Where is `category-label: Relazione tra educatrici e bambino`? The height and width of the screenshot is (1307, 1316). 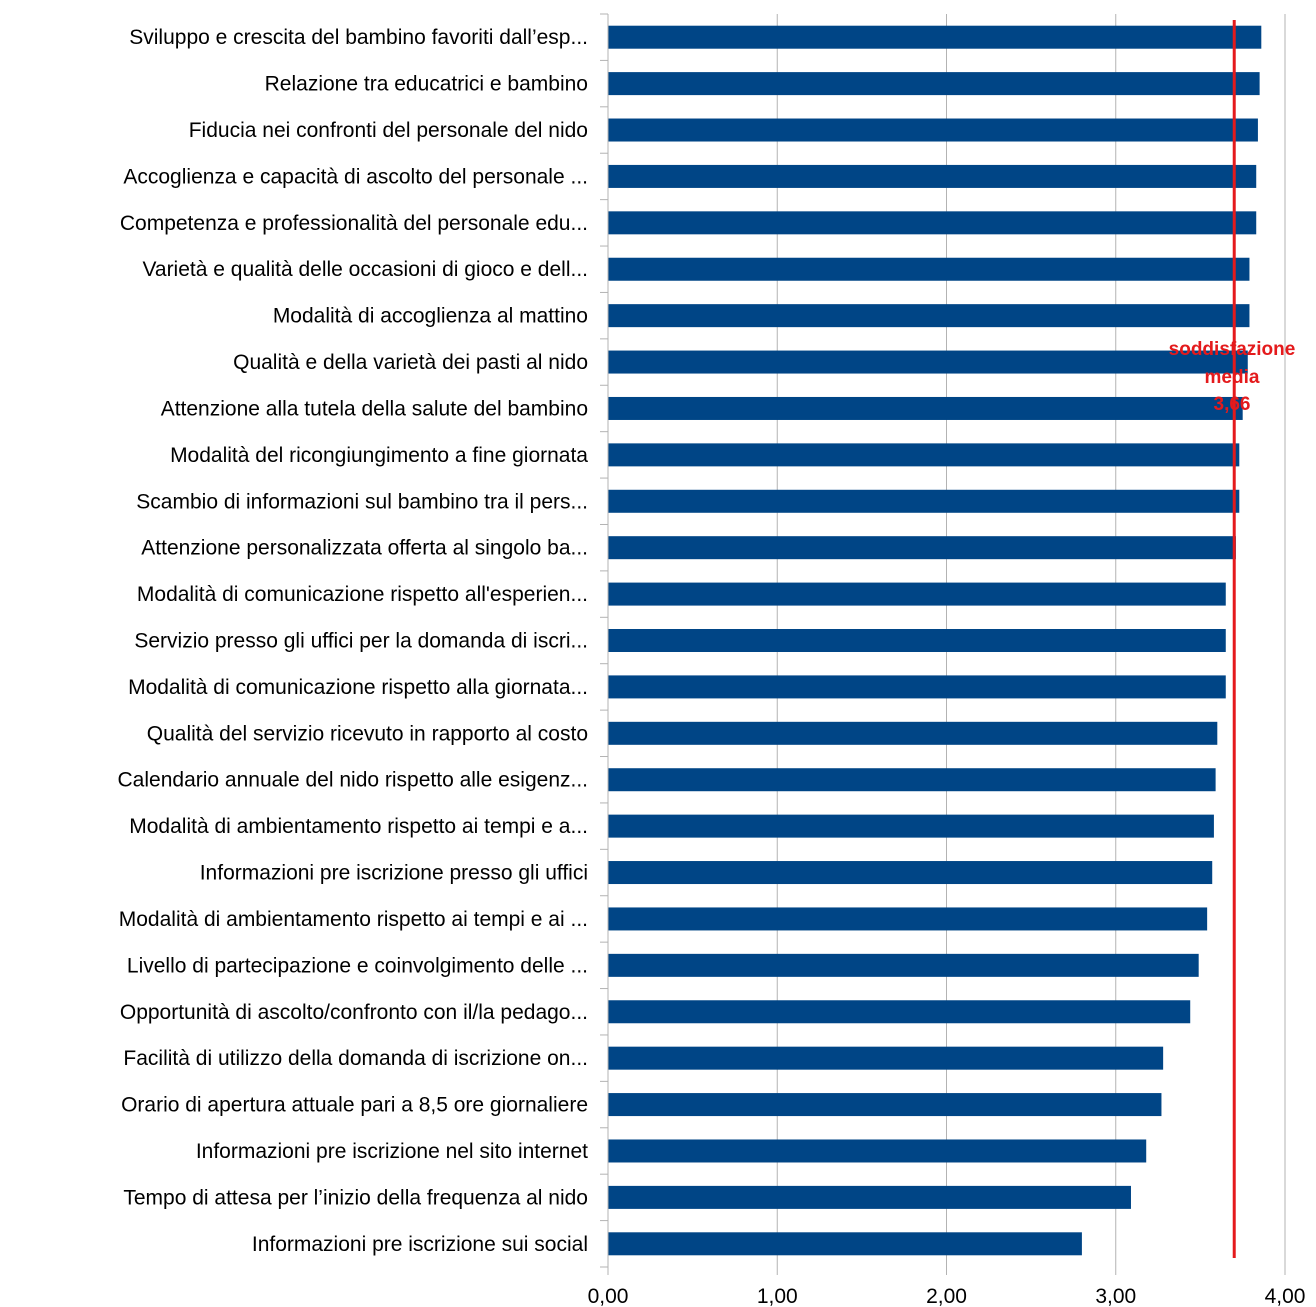 category-label: Relazione tra educatrici e bambino is located at coordinates (426, 84).